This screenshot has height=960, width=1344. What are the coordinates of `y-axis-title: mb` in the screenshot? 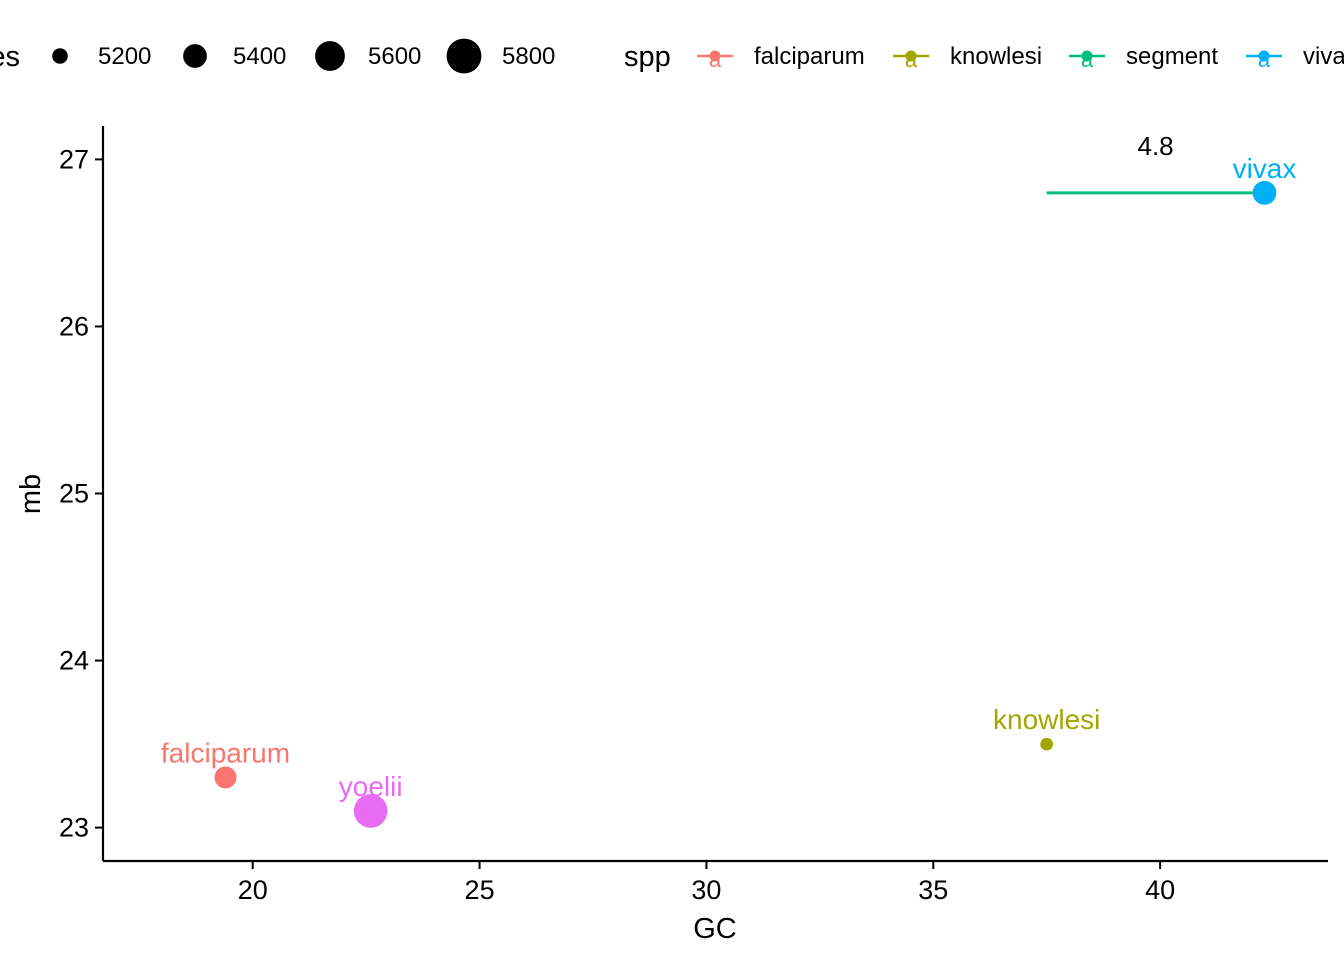 It's located at (31, 494).